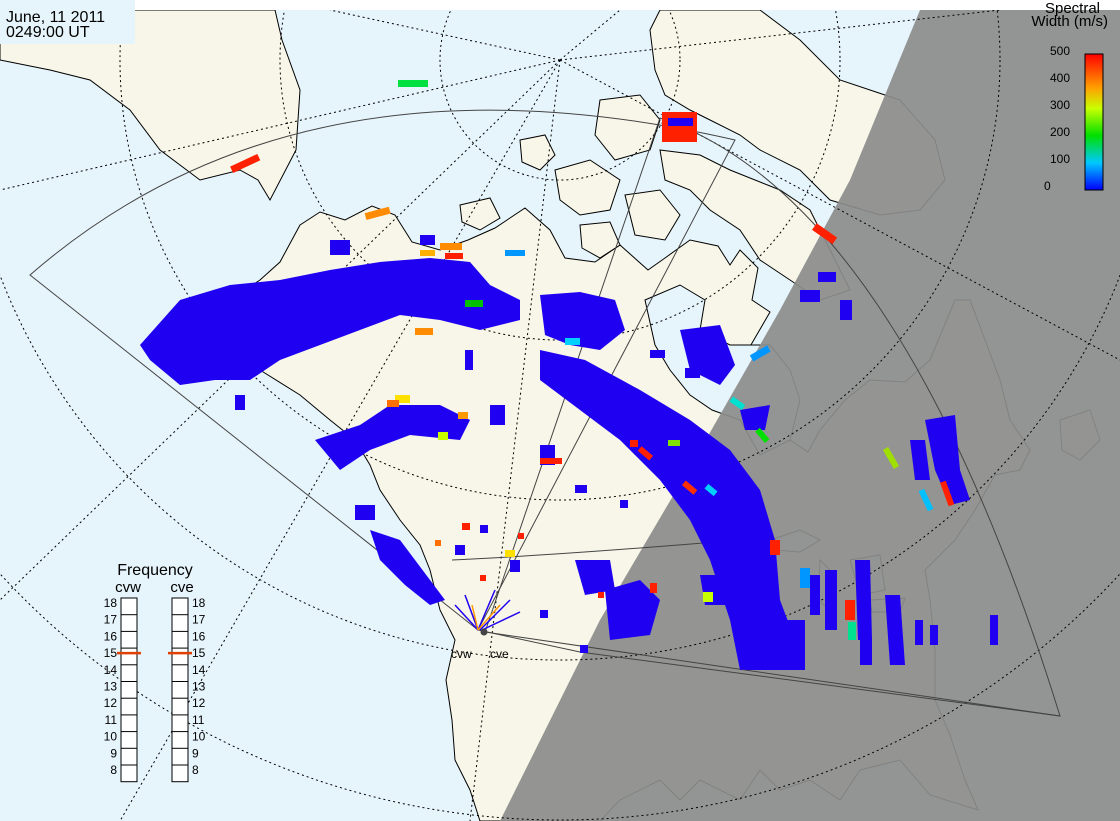  What do you see at coordinates (1094, 122) in the screenshot?
I see `colorbar-gradient` at bounding box center [1094, 122].